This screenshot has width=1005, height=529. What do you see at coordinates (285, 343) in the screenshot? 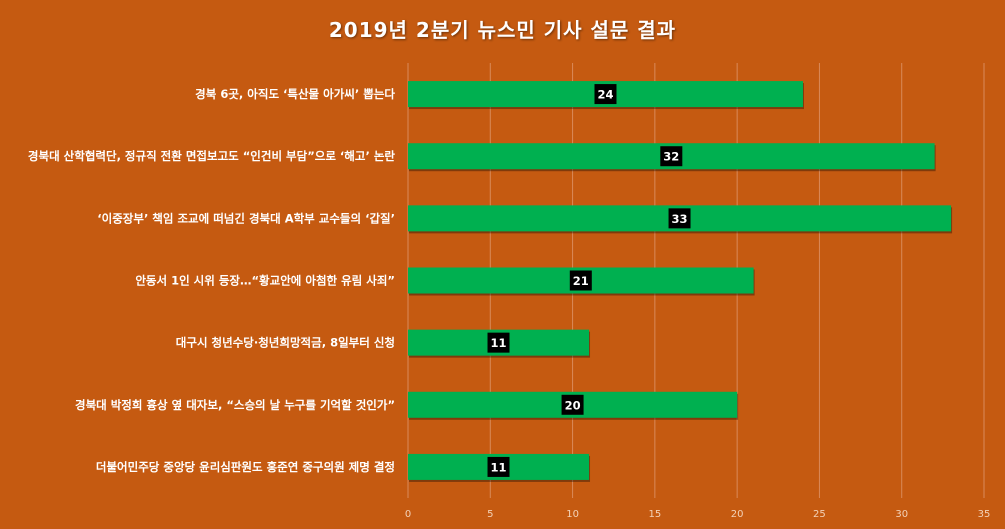
I see `category-label: 대구시 청년수당·청년희망적금, 8일부터 신청` at bounding box center [285, 343].